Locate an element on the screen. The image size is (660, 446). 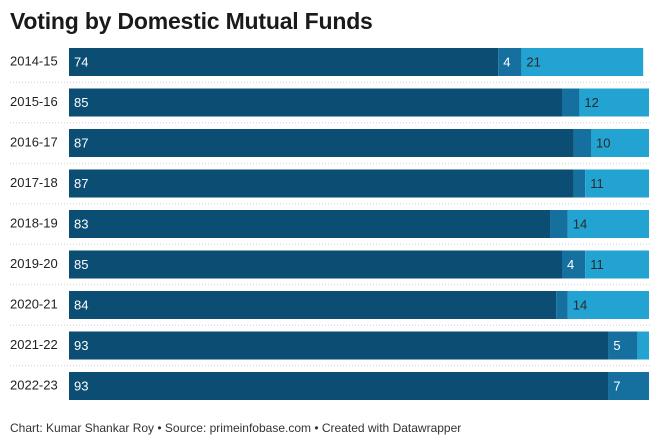
data-label: 7 is located at coordinates (616, 385).